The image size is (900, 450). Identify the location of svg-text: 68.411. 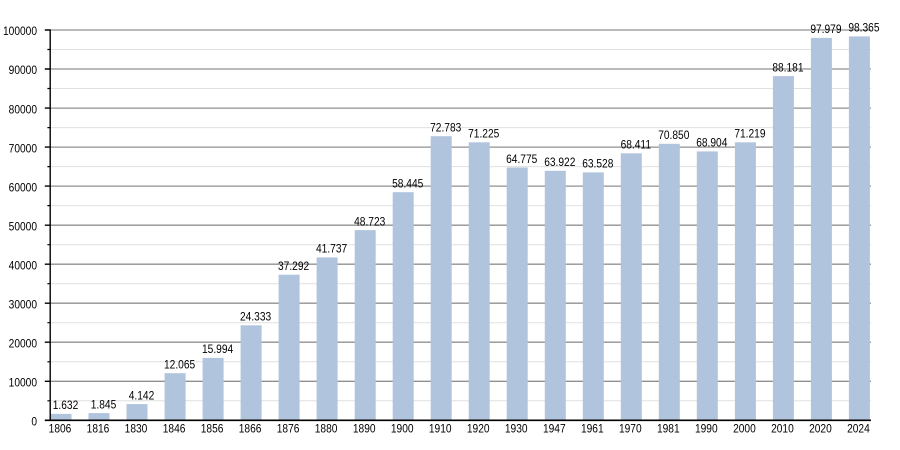
(636, 145).